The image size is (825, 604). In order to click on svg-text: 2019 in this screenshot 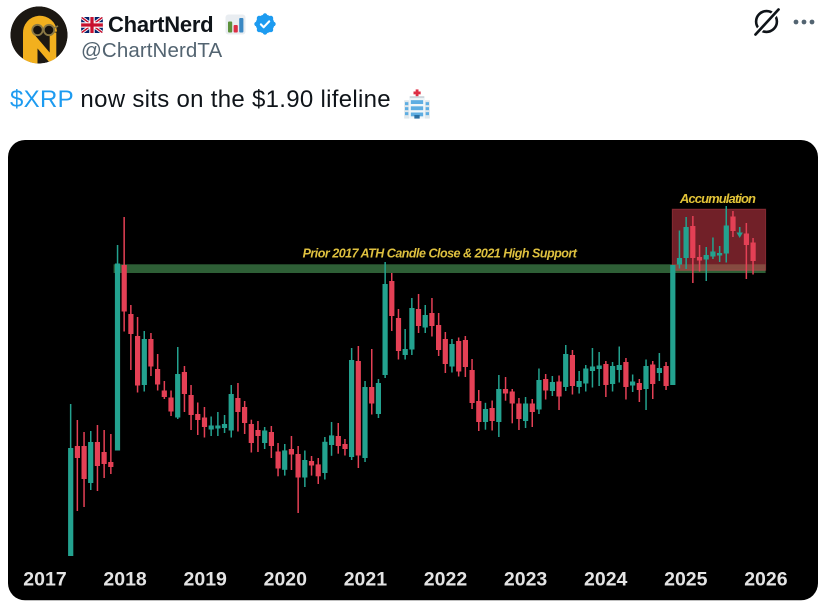, I will do `click(206, 580)`.